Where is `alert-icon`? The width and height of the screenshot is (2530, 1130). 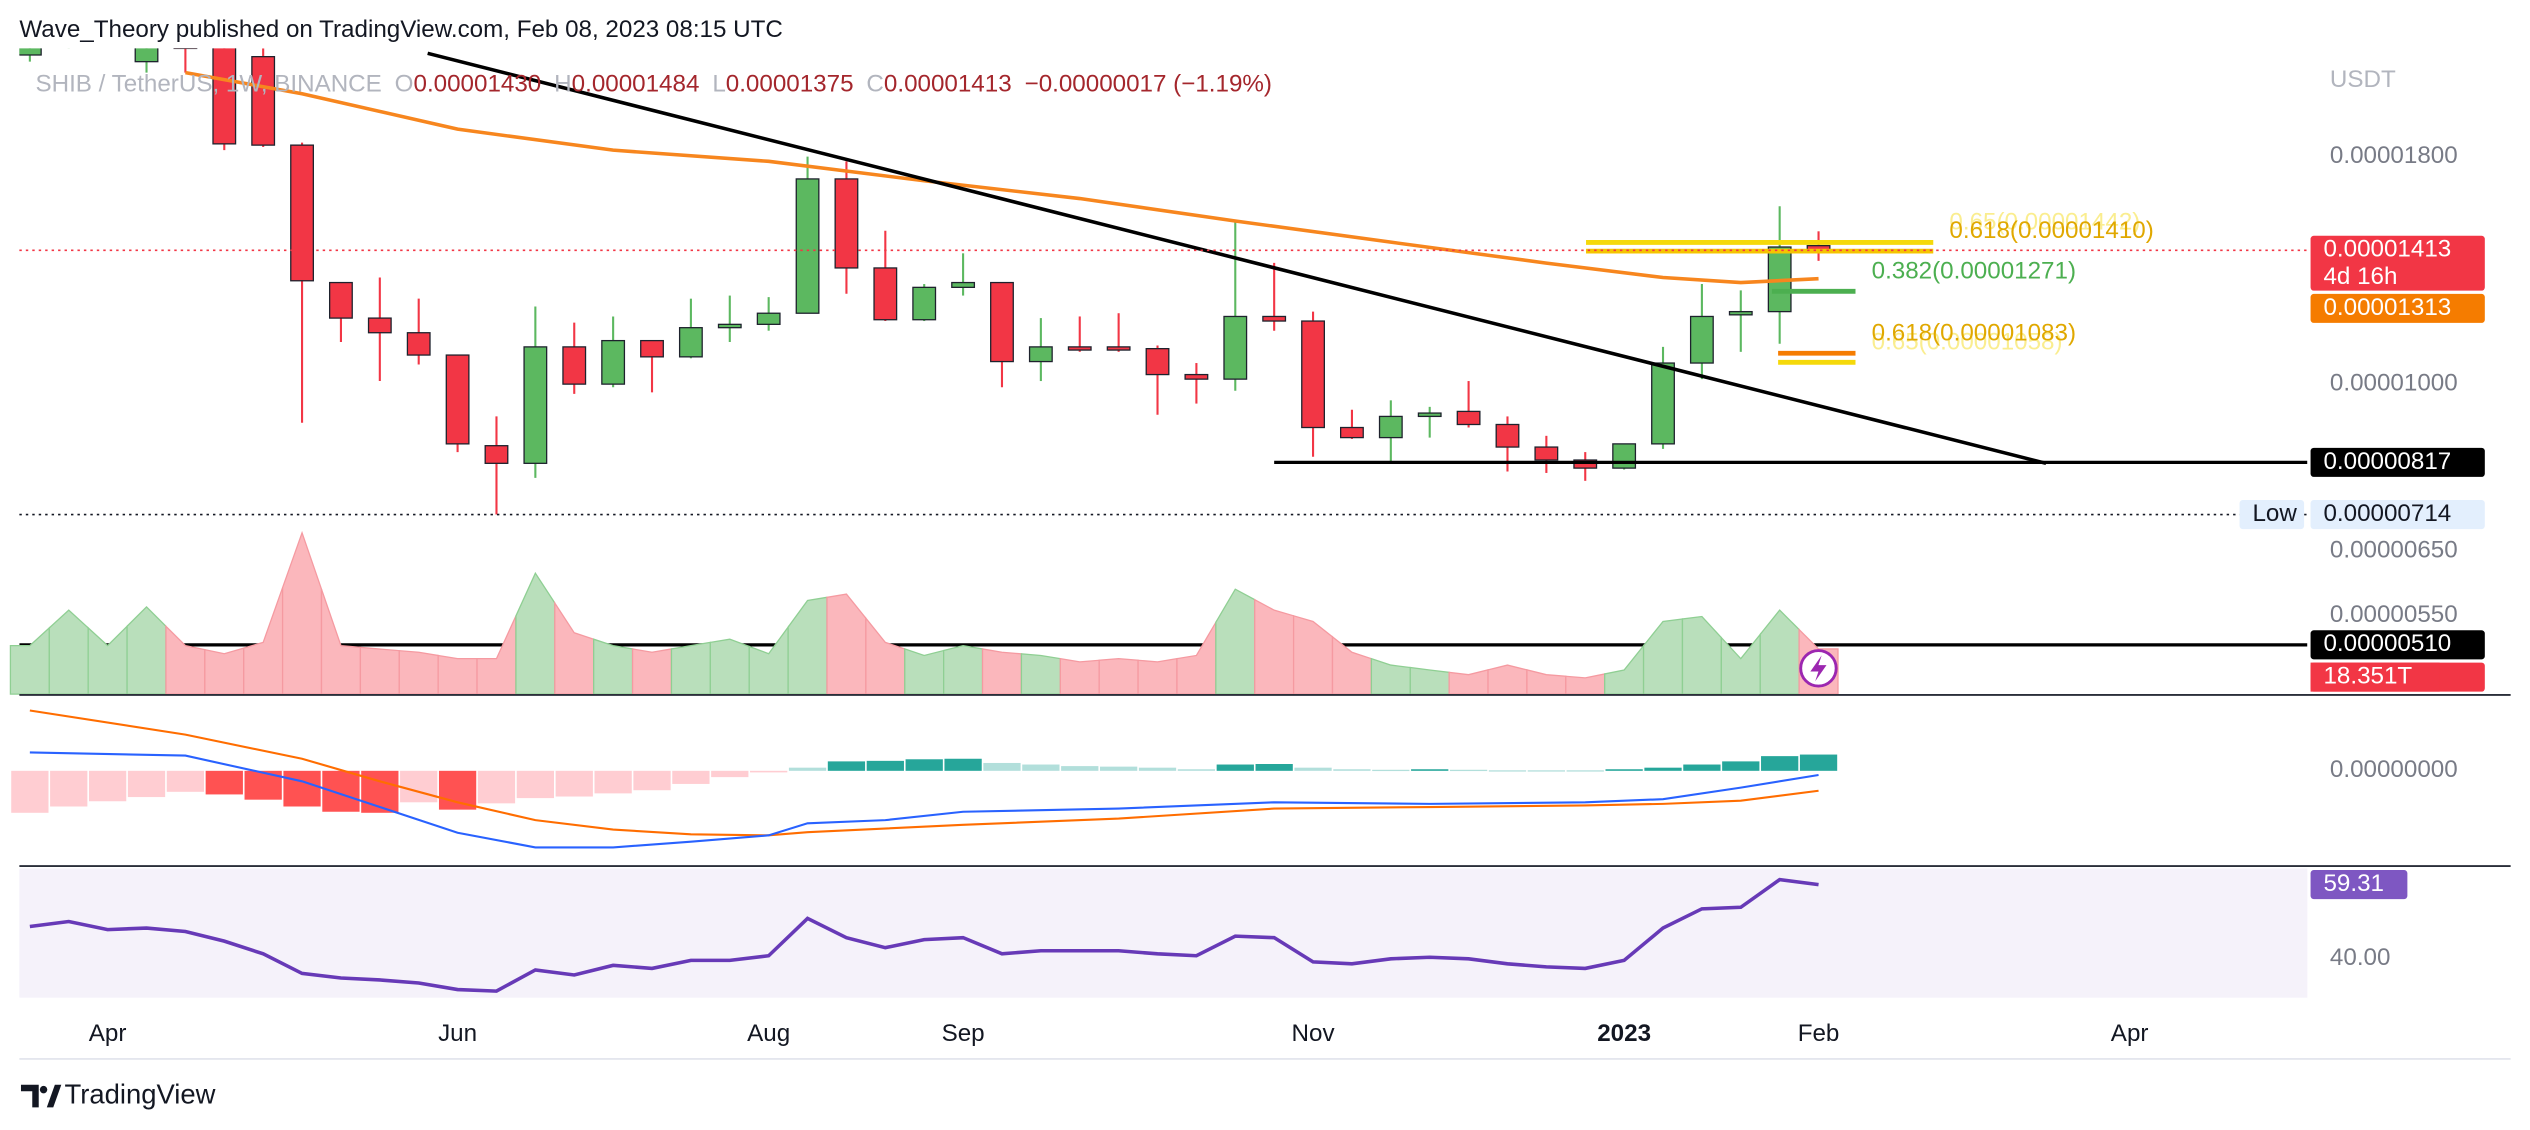
alert-icon is located at coordinates (1818, 668).